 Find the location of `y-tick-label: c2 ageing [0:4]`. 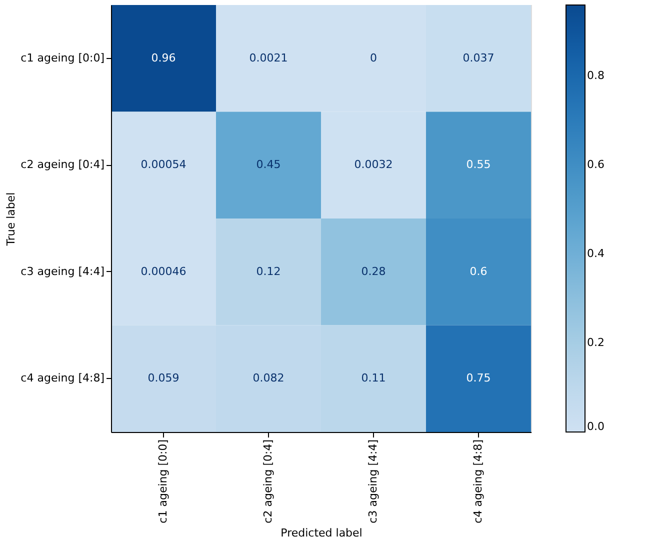

y-tick-label: c2 ageing [0:4] is located at coordinates (62, 165).